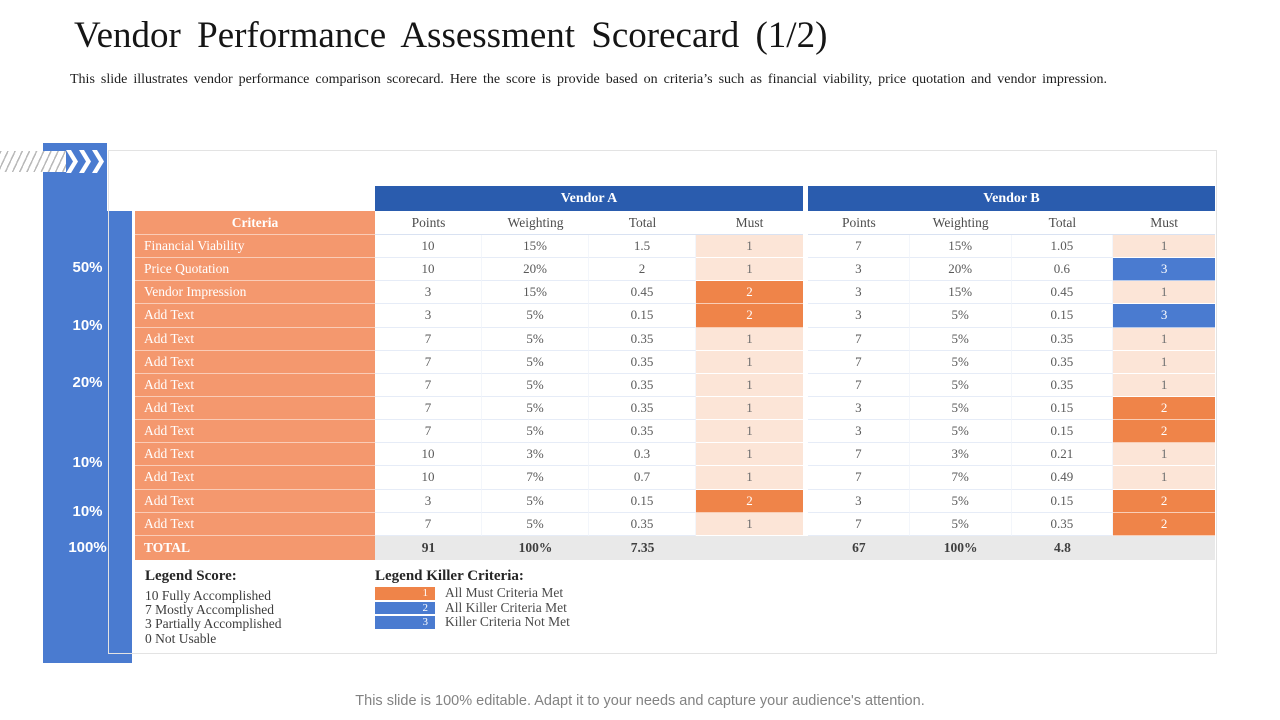 The height and width of the screenshot is (720, 1280). I want to click on hatched-stripe-decoration, so click(33, 161).